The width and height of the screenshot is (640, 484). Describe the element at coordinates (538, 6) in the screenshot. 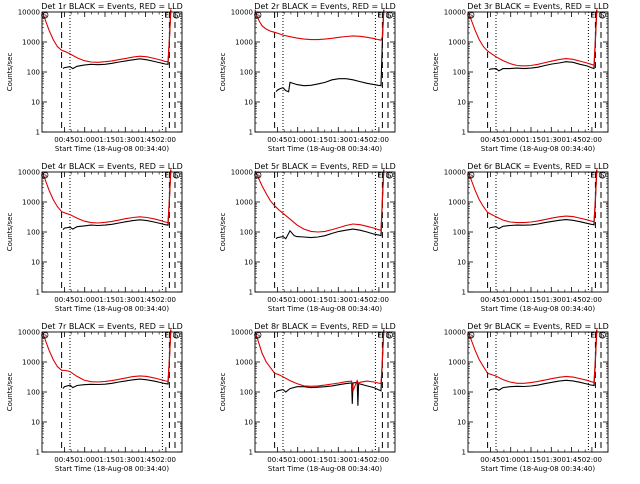

I see `panel-title: Det 3r BLACK = Events, RED = LLD` at that location.